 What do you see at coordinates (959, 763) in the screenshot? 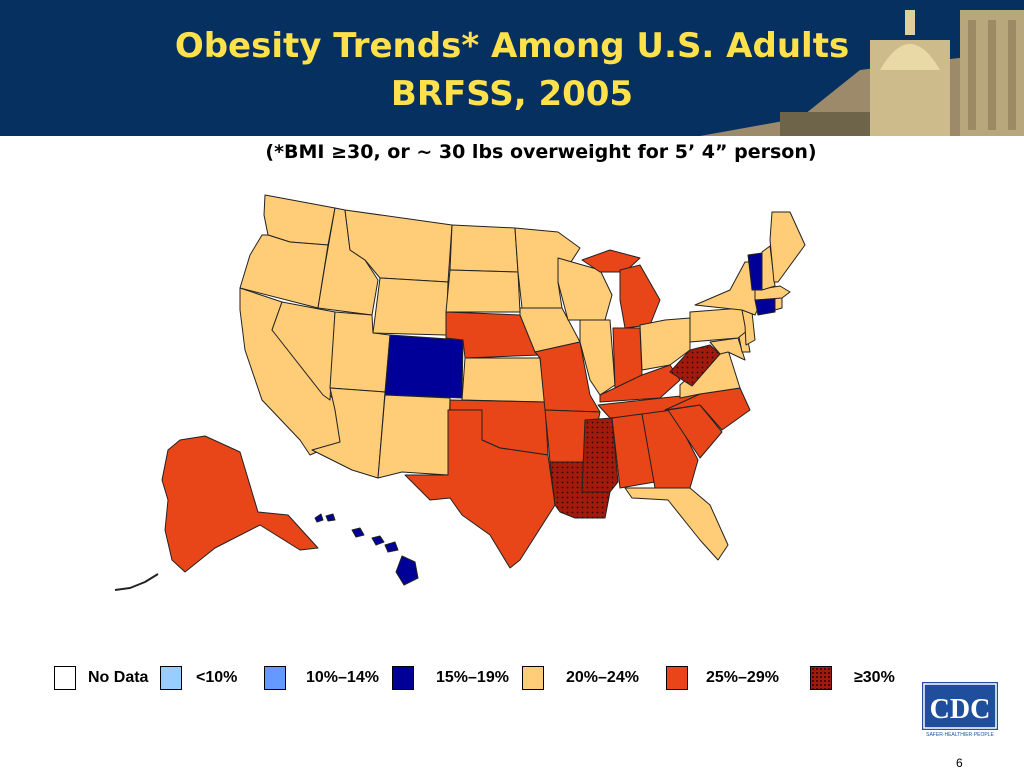
I see `page-number: 6` at bounding box center [959, 763].